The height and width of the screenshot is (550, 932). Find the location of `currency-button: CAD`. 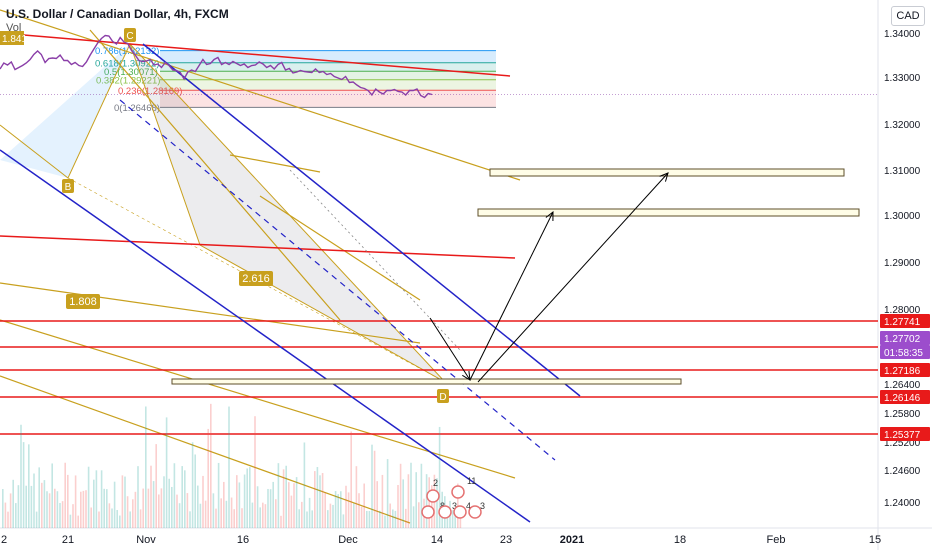

currency-button: CAD is located at coordinates (908, 16).